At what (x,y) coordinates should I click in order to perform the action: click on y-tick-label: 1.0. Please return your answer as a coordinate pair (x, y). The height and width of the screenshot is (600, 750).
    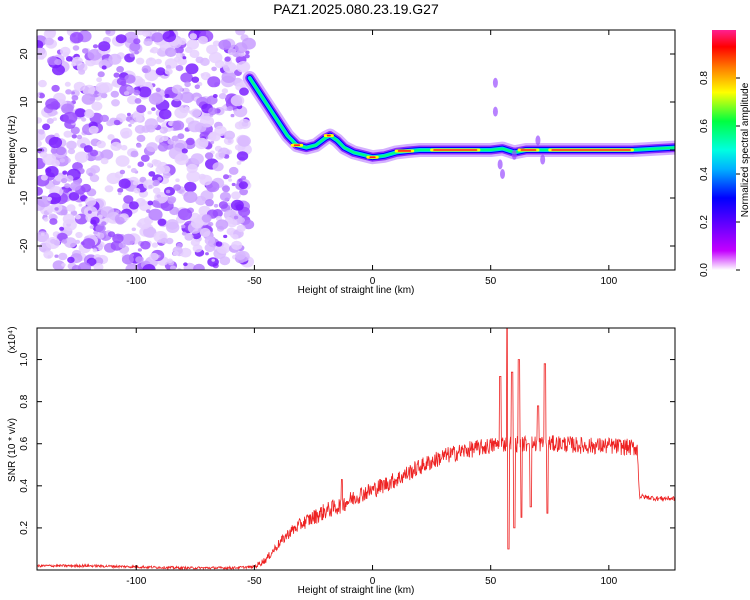
    Looking at the image, I should click on (24, 359).